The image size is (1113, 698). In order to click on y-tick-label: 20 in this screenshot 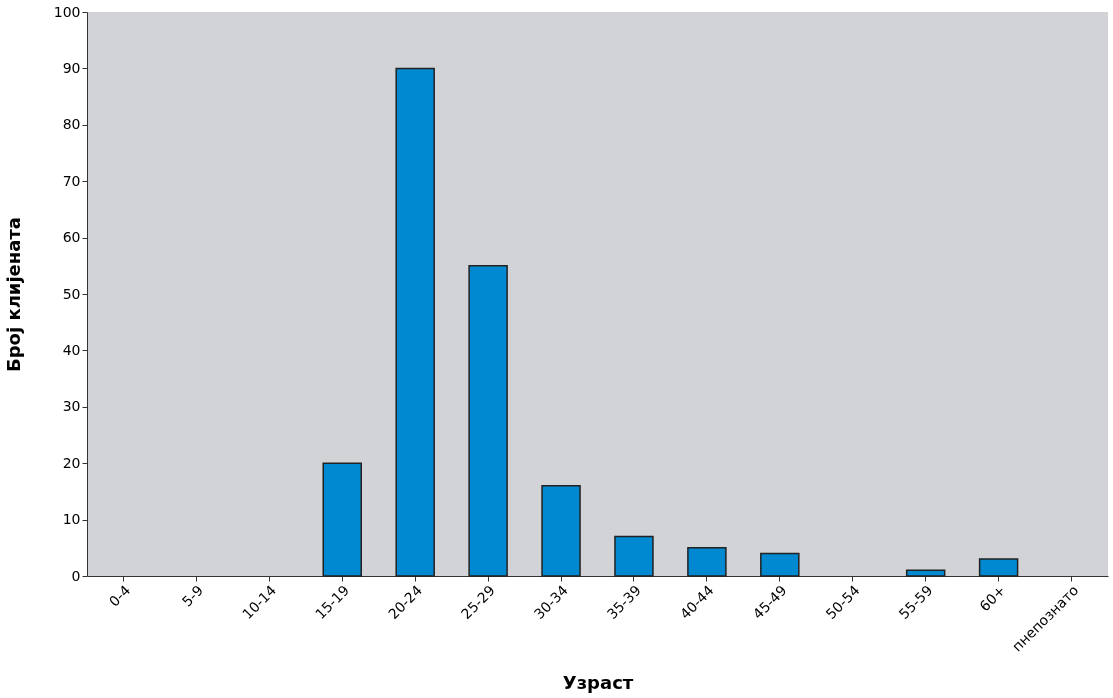, I will do `click(71, 462)`.